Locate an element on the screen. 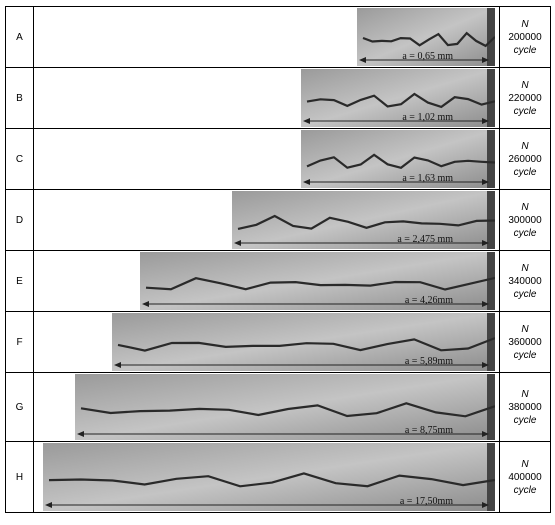 This screenshot has width=555, height=525. row-label: D is located at coordinates (19, 220).